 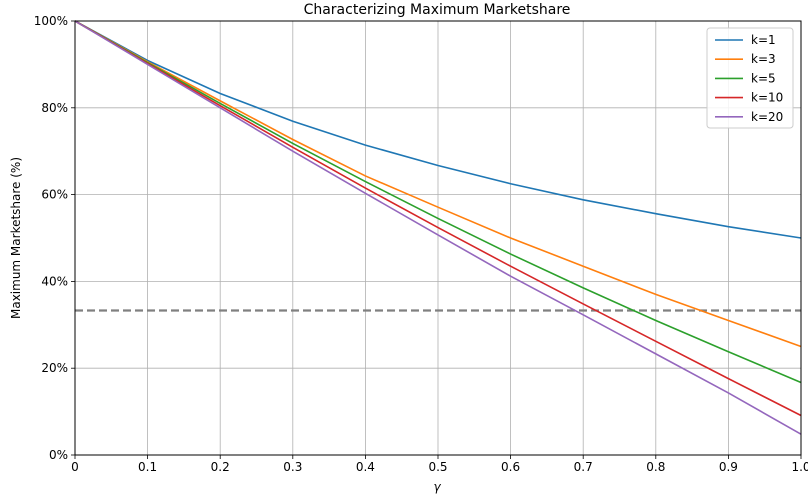 I want to click on legend-label-3: k=10, so click(x=767, y=98).